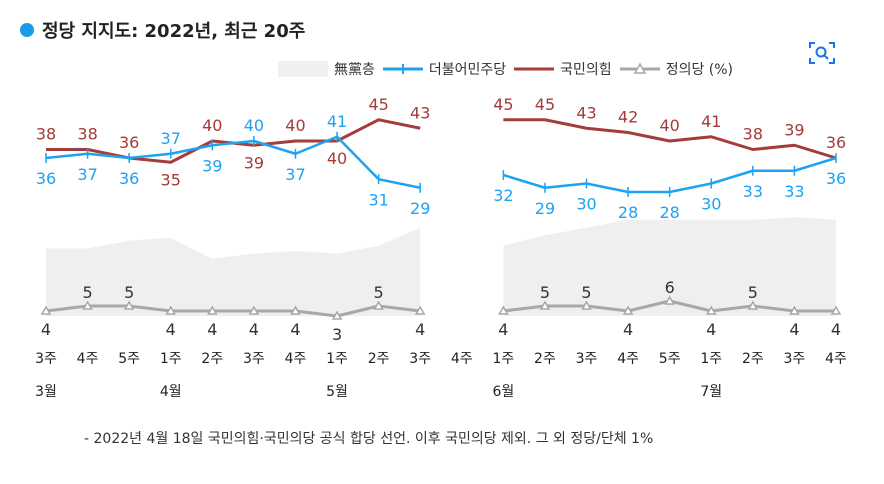 The width and height of the screenshot is (884, 484). I want to click on x-tick-19: 4주, so click(836, 359).